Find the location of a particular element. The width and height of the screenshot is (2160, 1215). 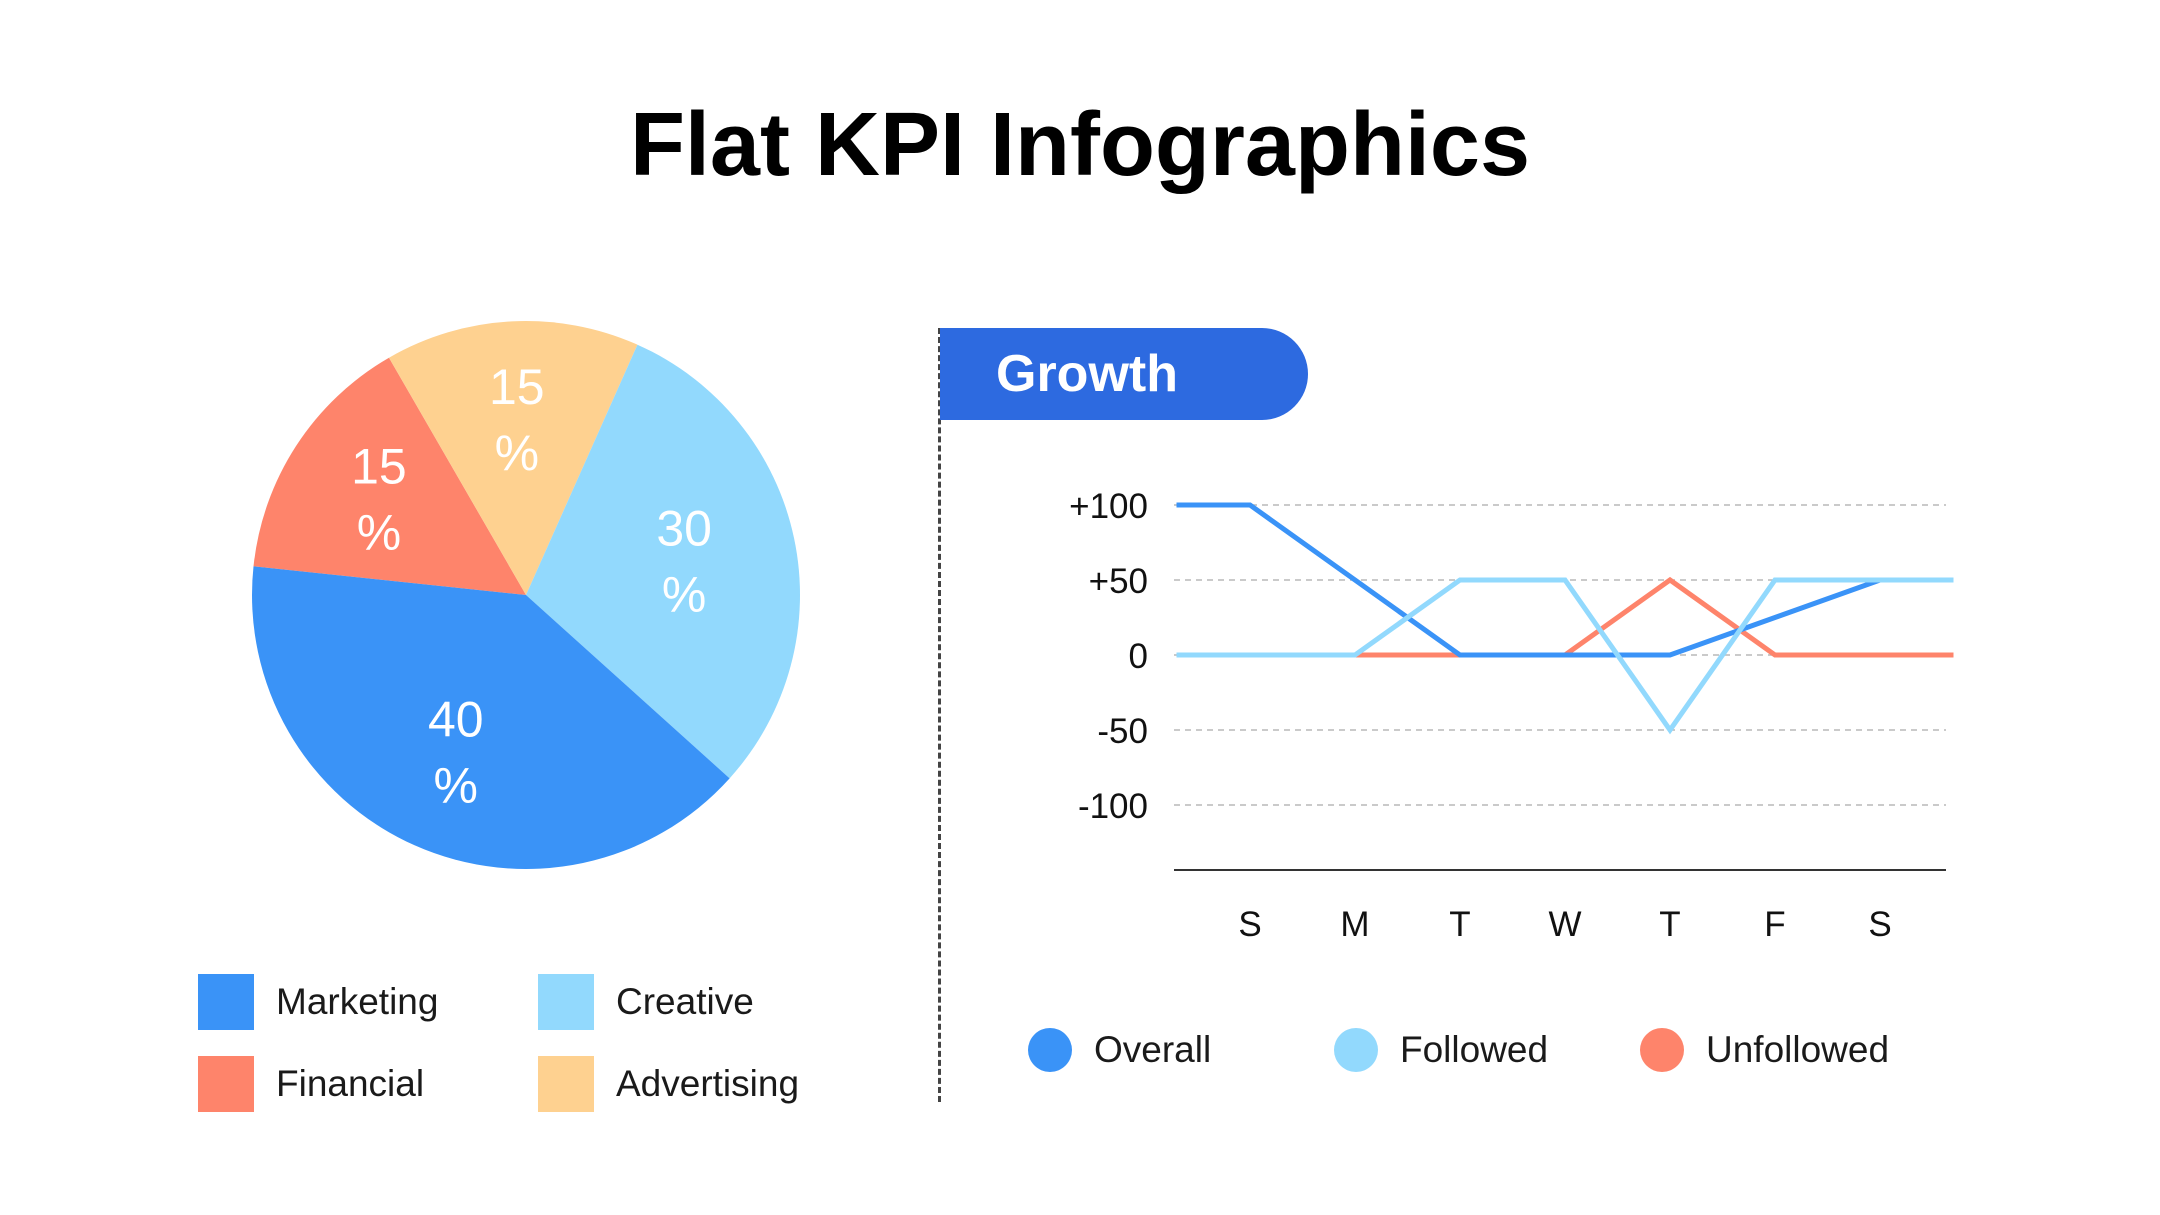

pie-slice-financial is located at coordinates (389, 476).